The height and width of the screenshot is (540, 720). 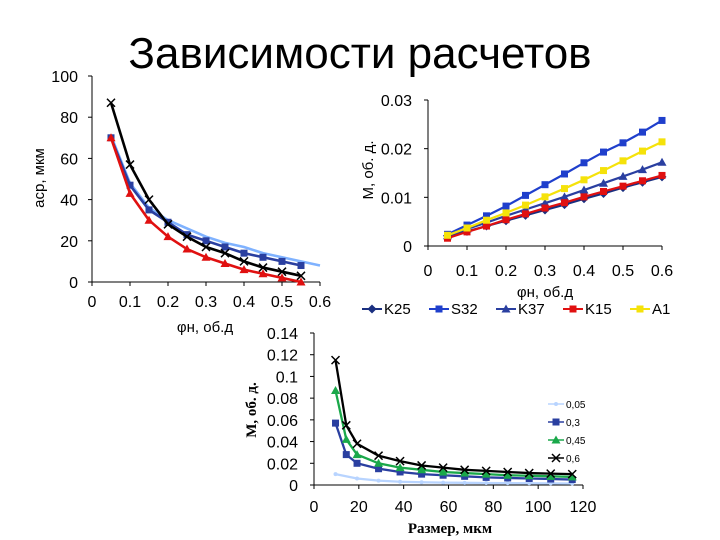 What do you see at coordinates (404, 507) in the screenshot?
I see `chart3-x-tick-label: 40` at bounding box center [404, 507].